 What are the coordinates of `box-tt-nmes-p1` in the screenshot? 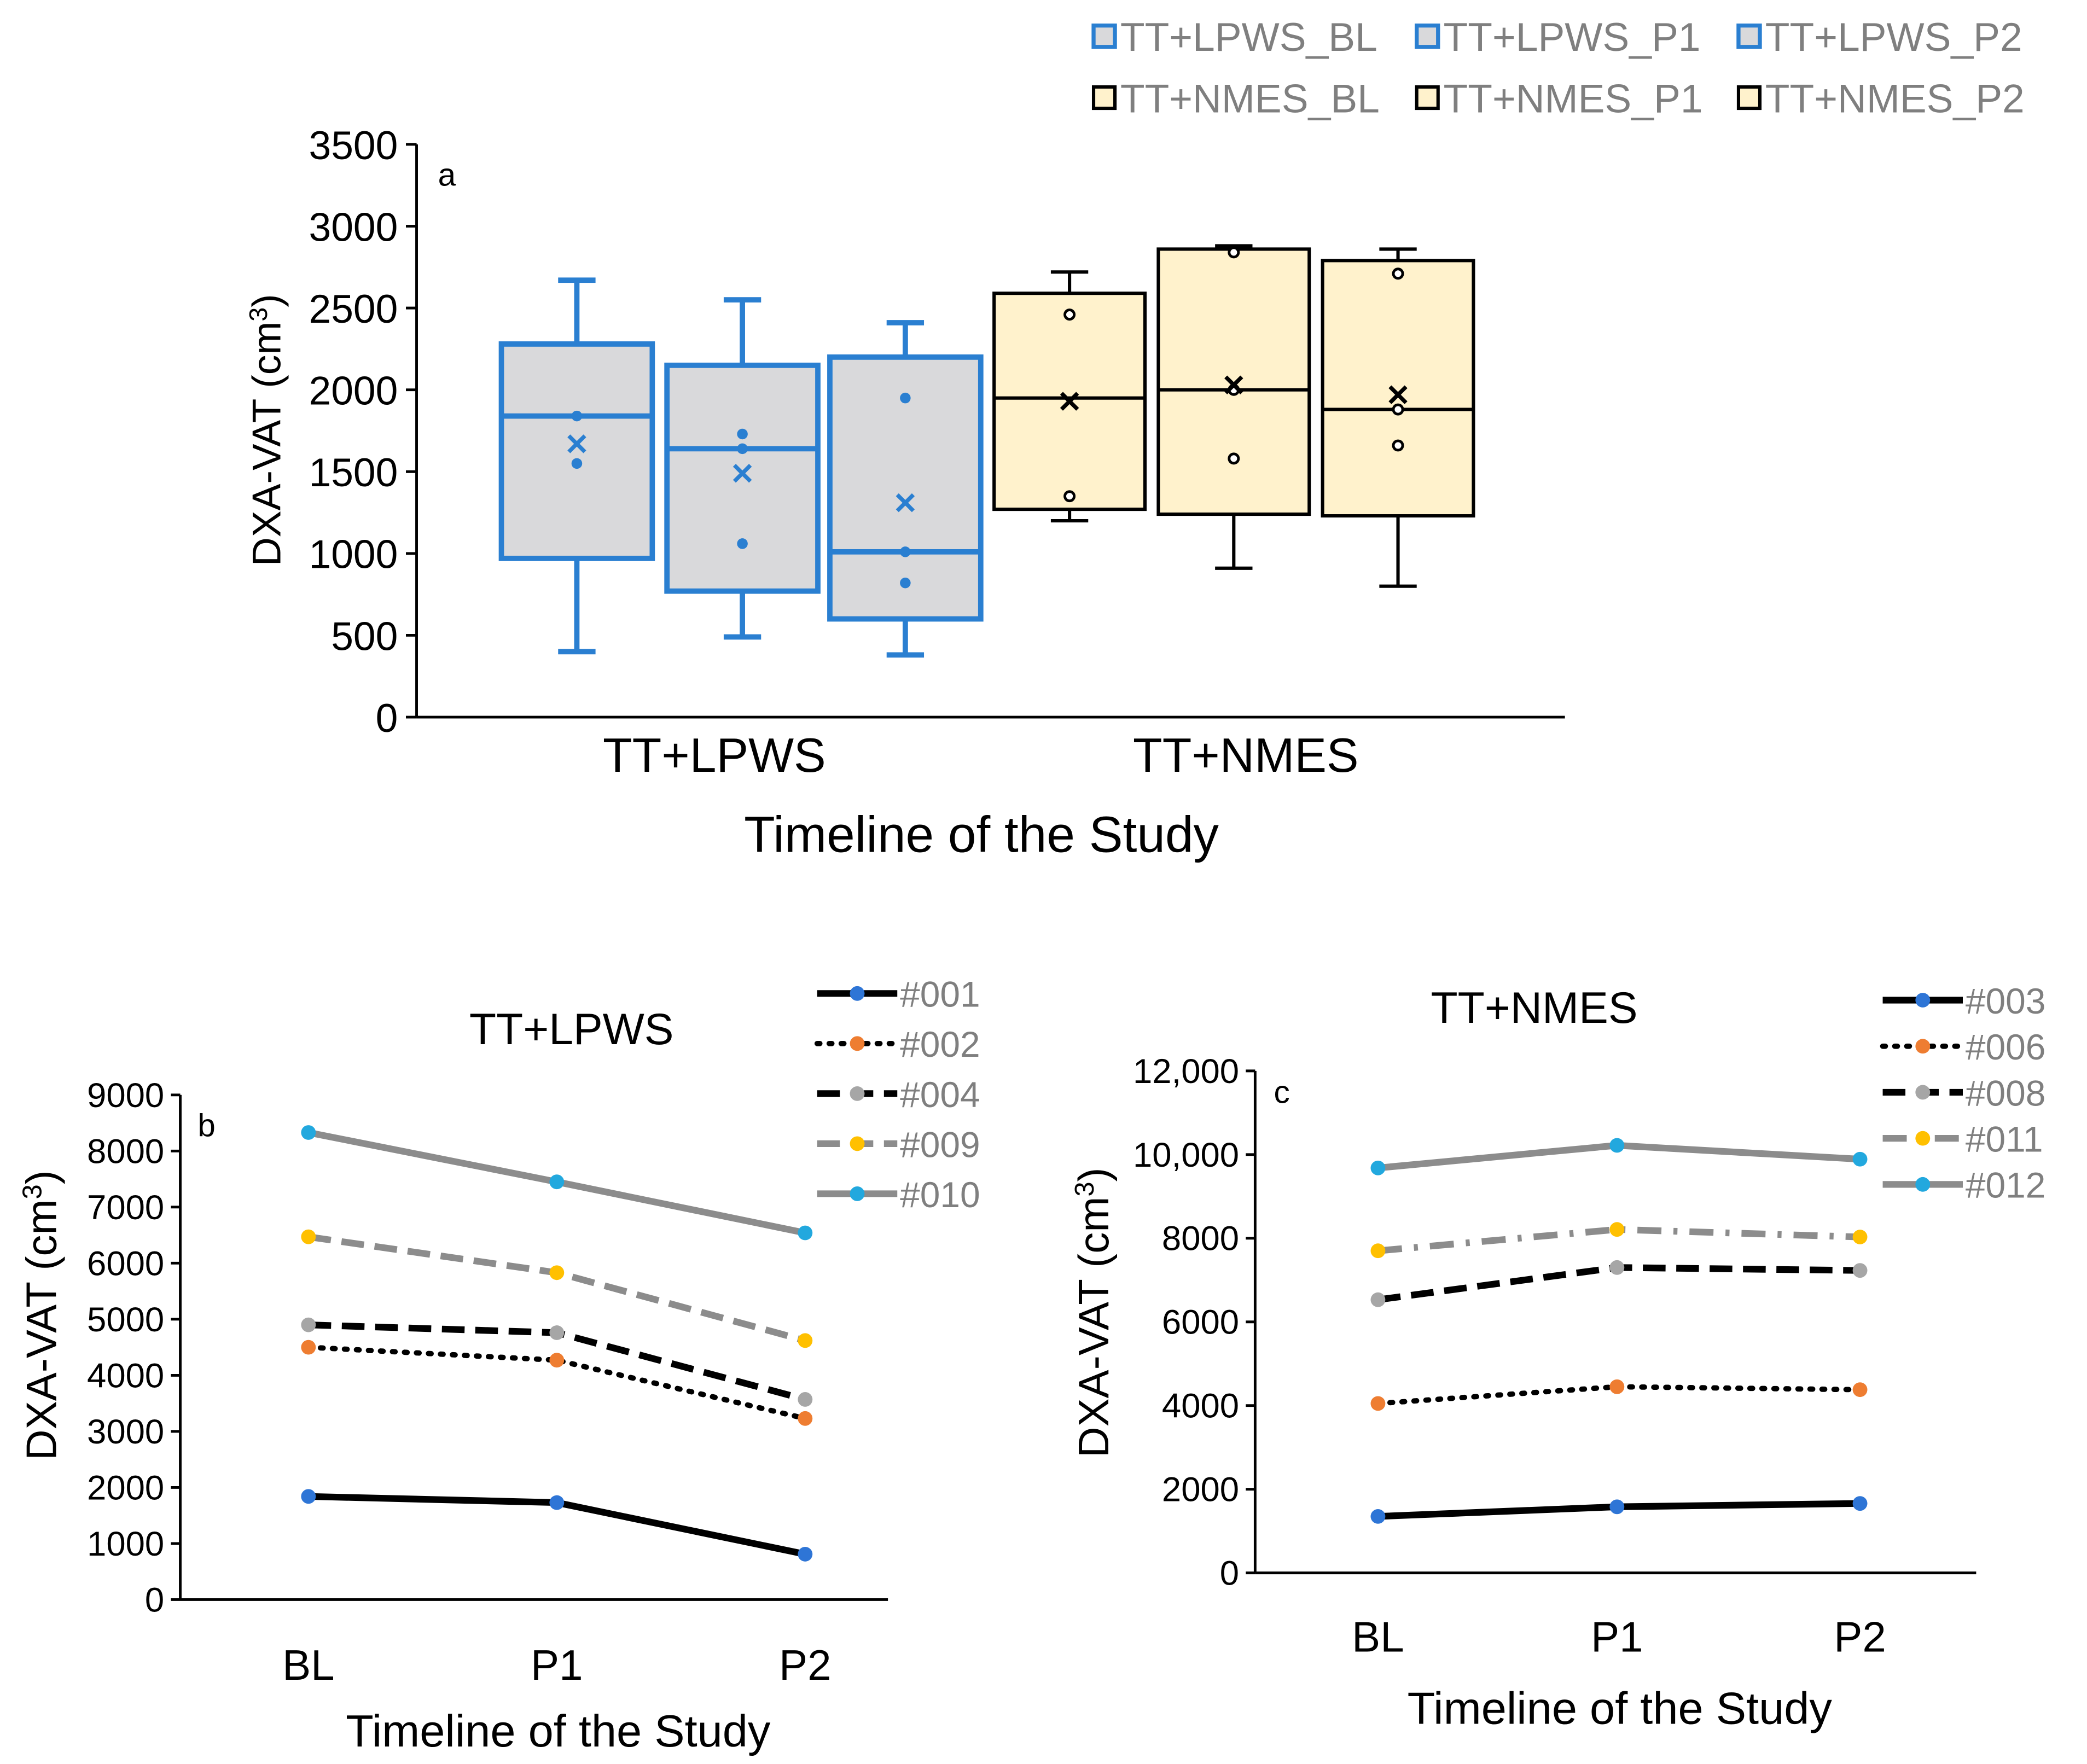 It's located at (1233, 407).